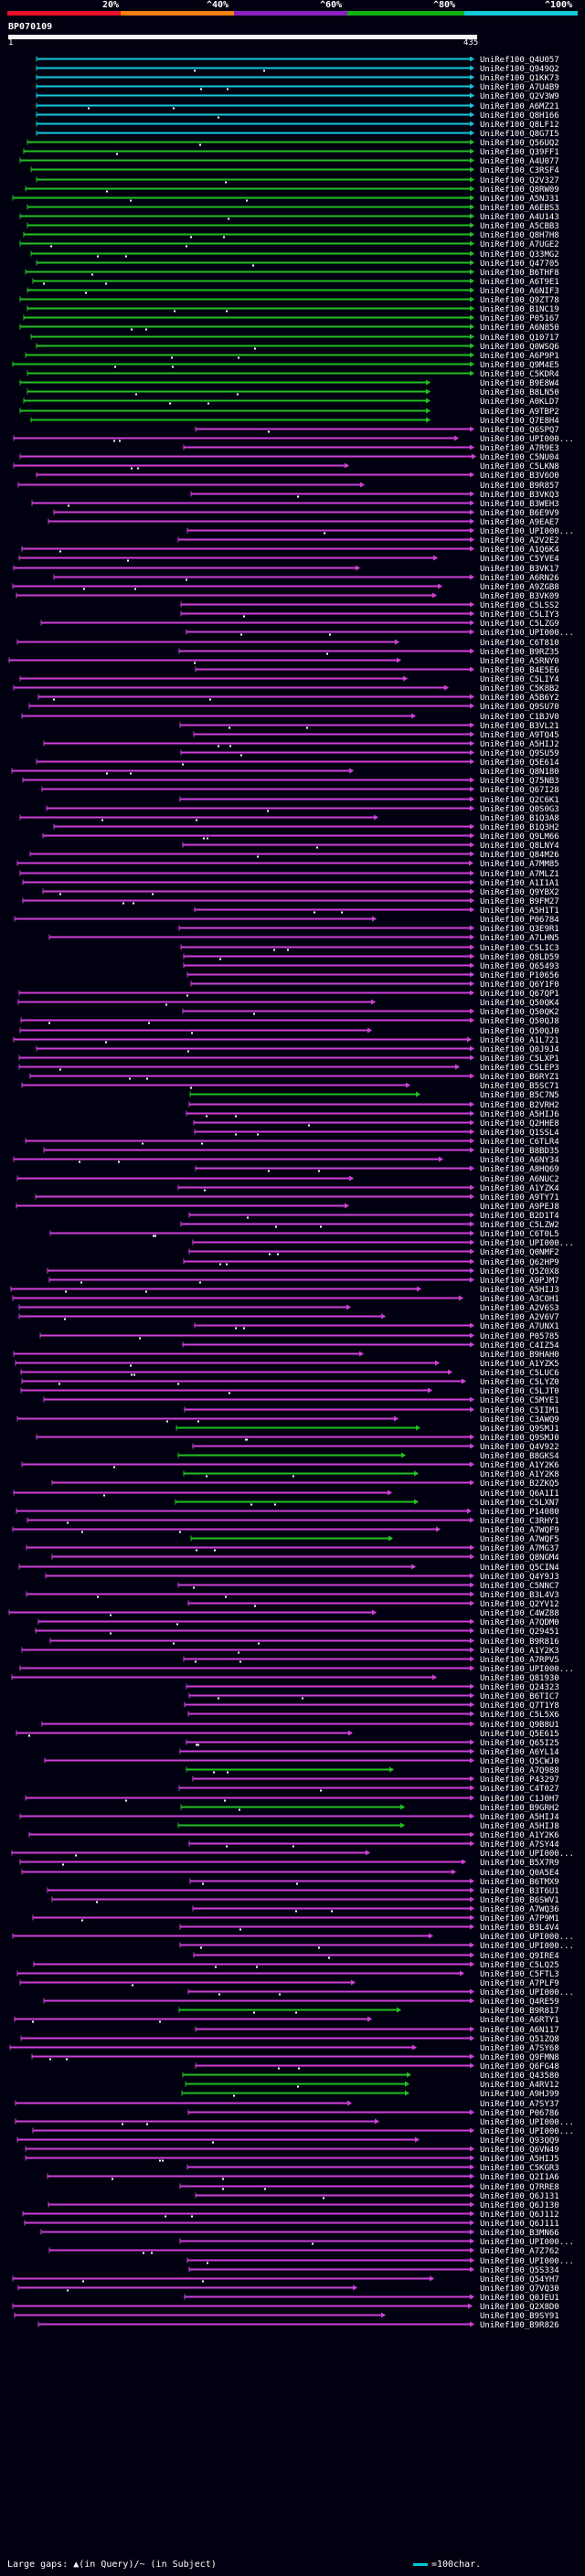  I want to click on hit-row: UniRef100_Q8H7H8, so click(291, 235).